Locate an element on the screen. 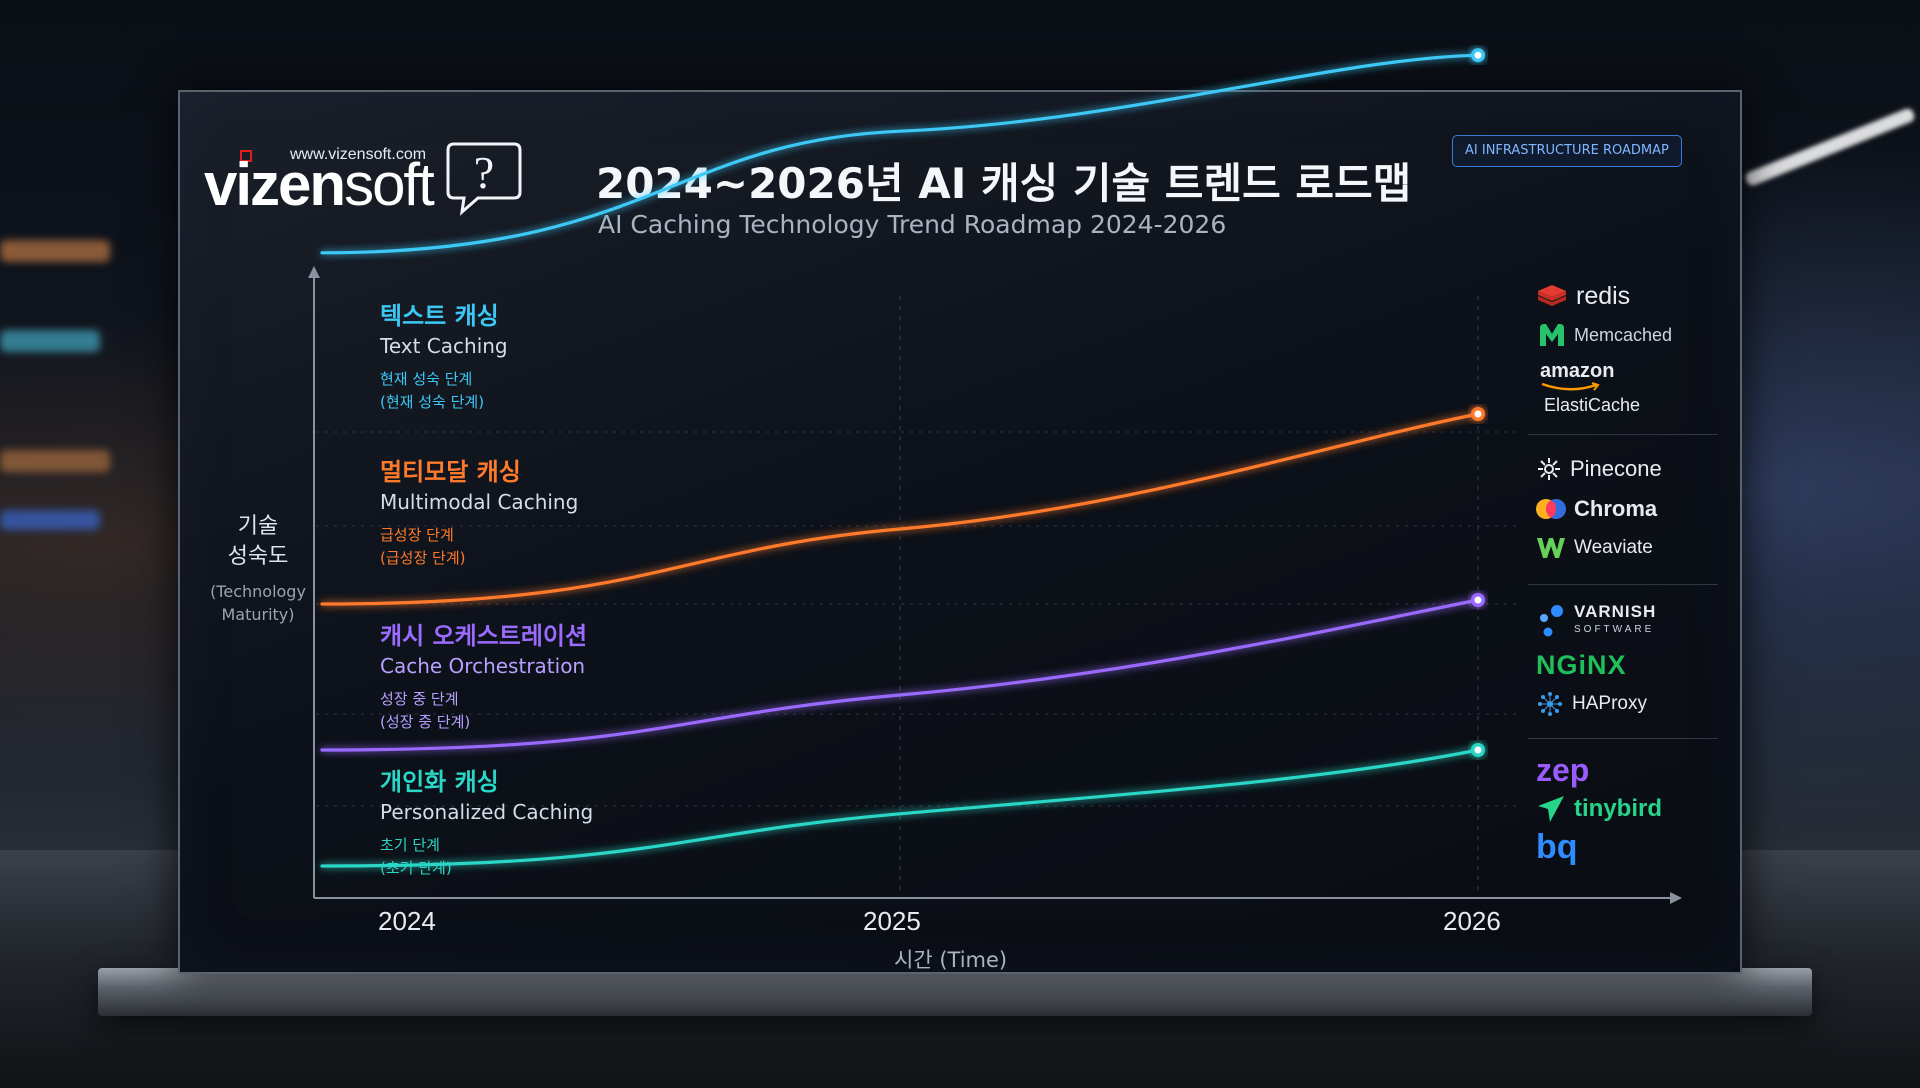 This screenshot has width=1920, height=1088. series-stage-paren: (현재 성숙 단계) is located at coordinates (432, 402).